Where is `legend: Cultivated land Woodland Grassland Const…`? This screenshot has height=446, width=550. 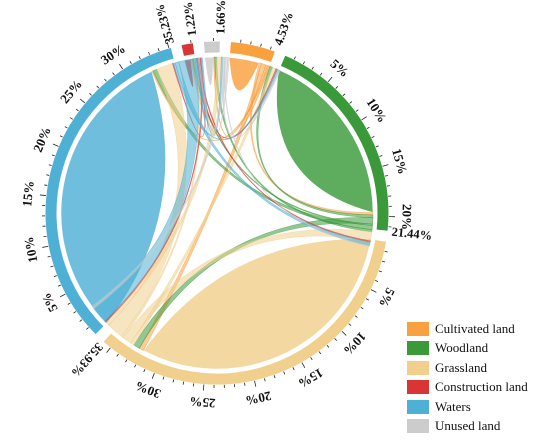
legend: Cultivated land Woodland Grassland Const… is located at coordinates (477, 377).